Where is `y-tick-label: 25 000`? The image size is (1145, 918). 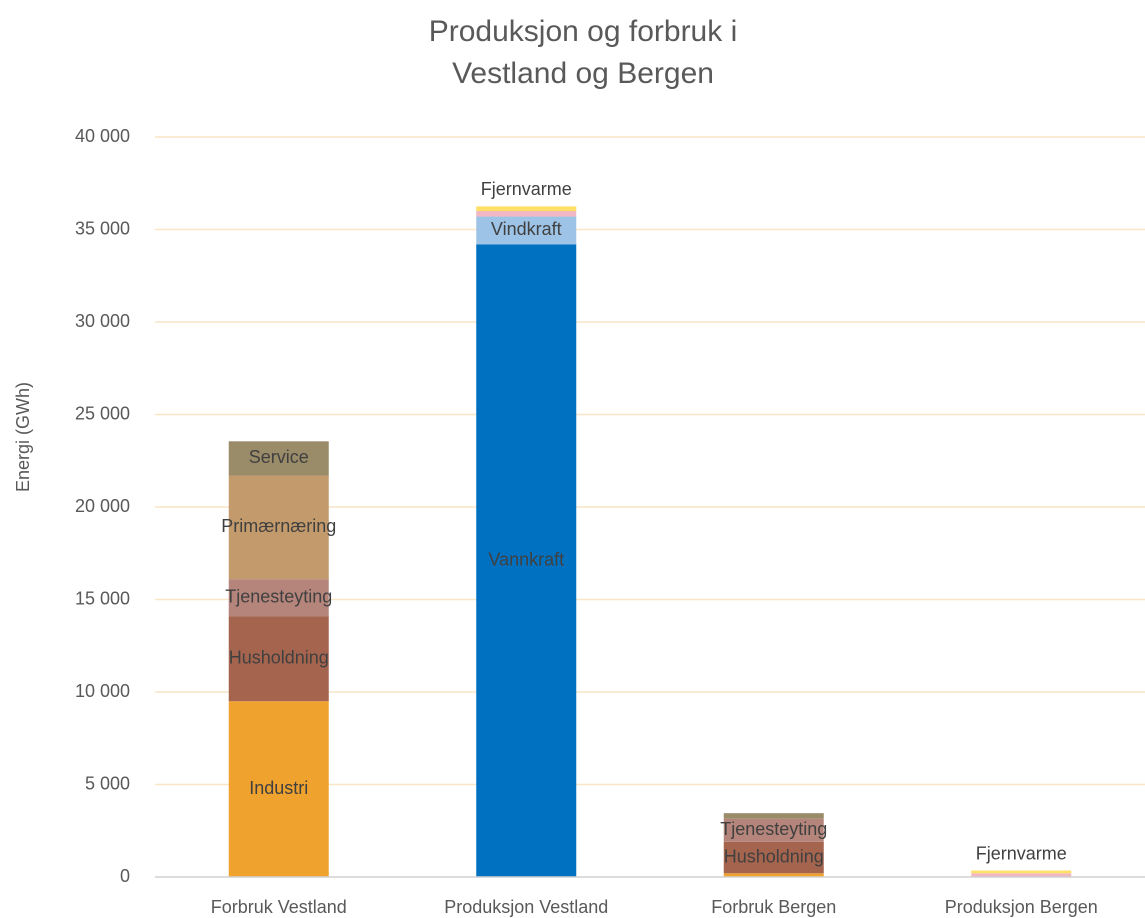 y-tick-label: 25 000 is located at coordinates (102, 413).